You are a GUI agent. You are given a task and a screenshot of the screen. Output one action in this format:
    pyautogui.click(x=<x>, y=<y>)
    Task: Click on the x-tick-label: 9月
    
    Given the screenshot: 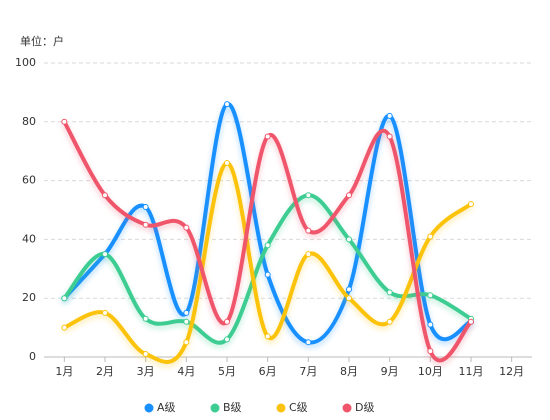 What is the action you would take?
    pyautogui.click(x=390, y=371)
    